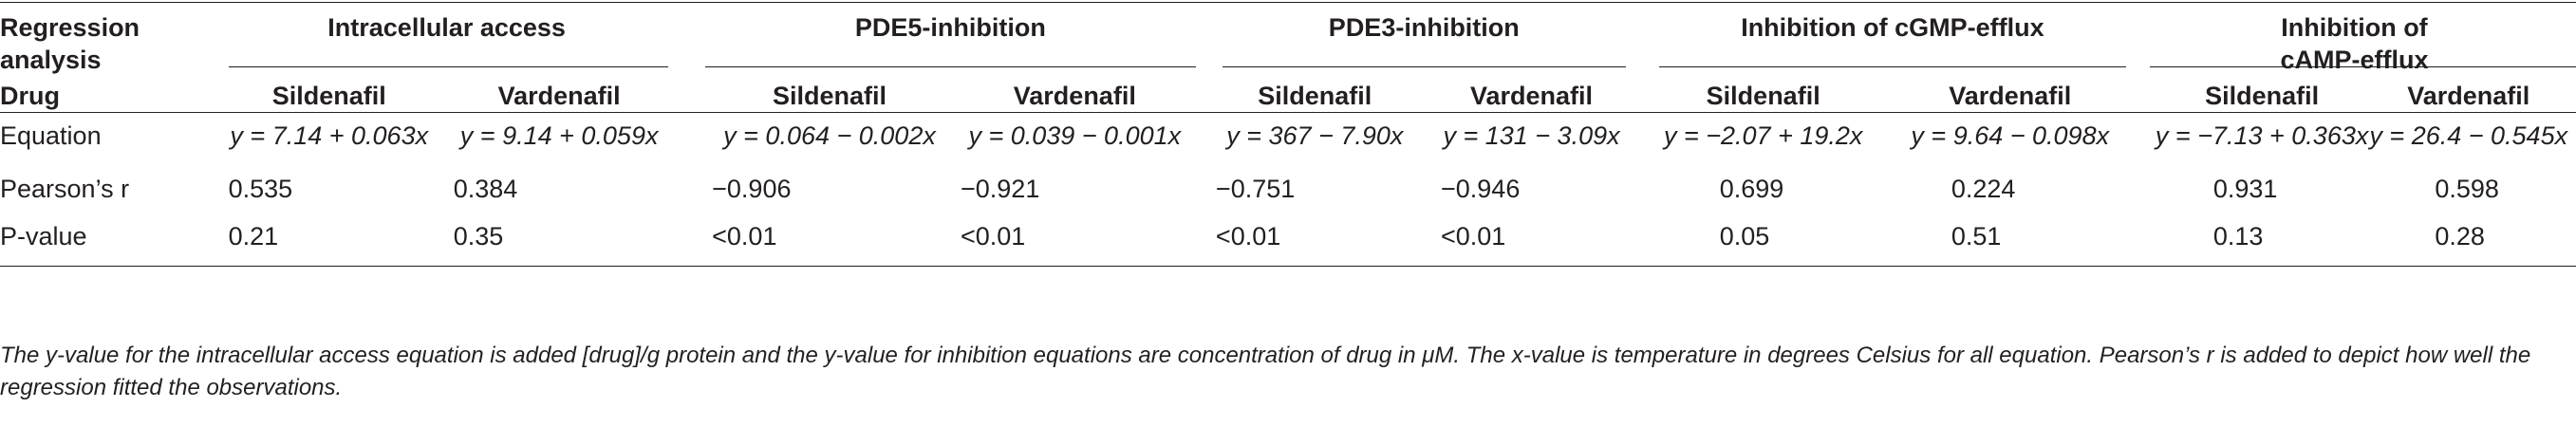  I want to click on group-rule-intracellular-access, so click(448, 66).